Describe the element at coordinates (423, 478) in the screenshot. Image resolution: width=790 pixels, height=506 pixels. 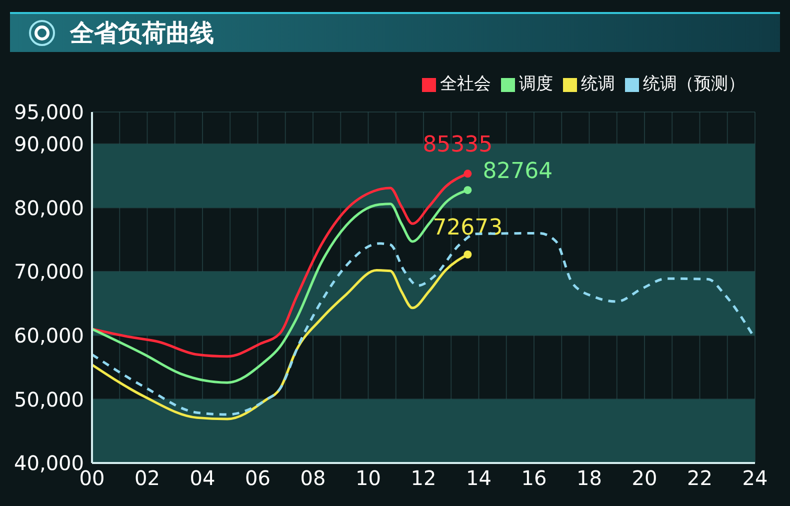
I see `x-tick-label: 12` at that location.